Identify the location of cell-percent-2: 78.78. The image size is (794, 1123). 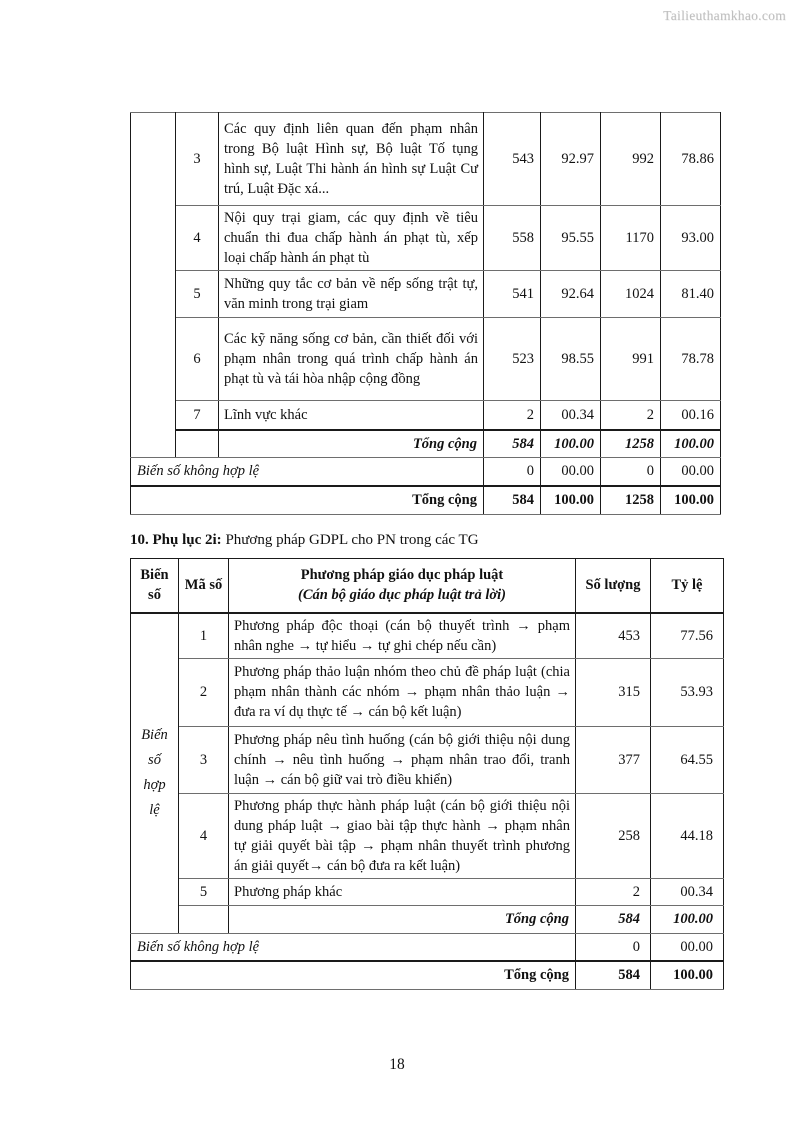
(690, 359).